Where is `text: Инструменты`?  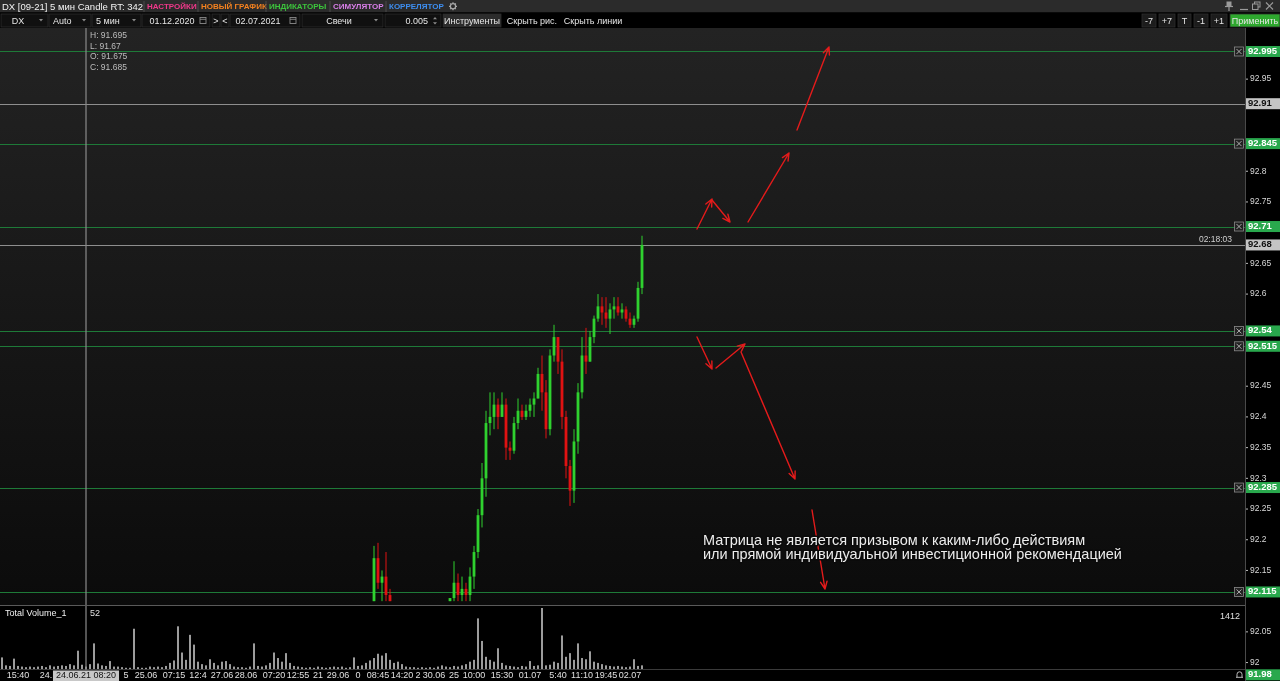
text: Инструменты is located at coordinates (472, 20).